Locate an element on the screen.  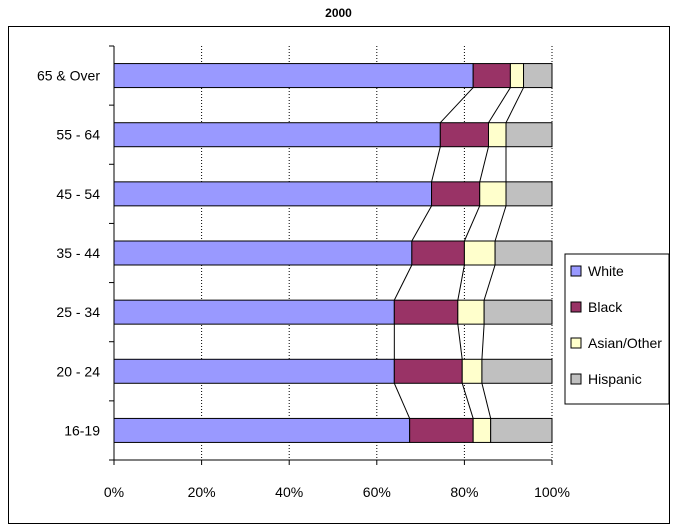
x-tick-label: 100% is located at coordinates (552, 492).